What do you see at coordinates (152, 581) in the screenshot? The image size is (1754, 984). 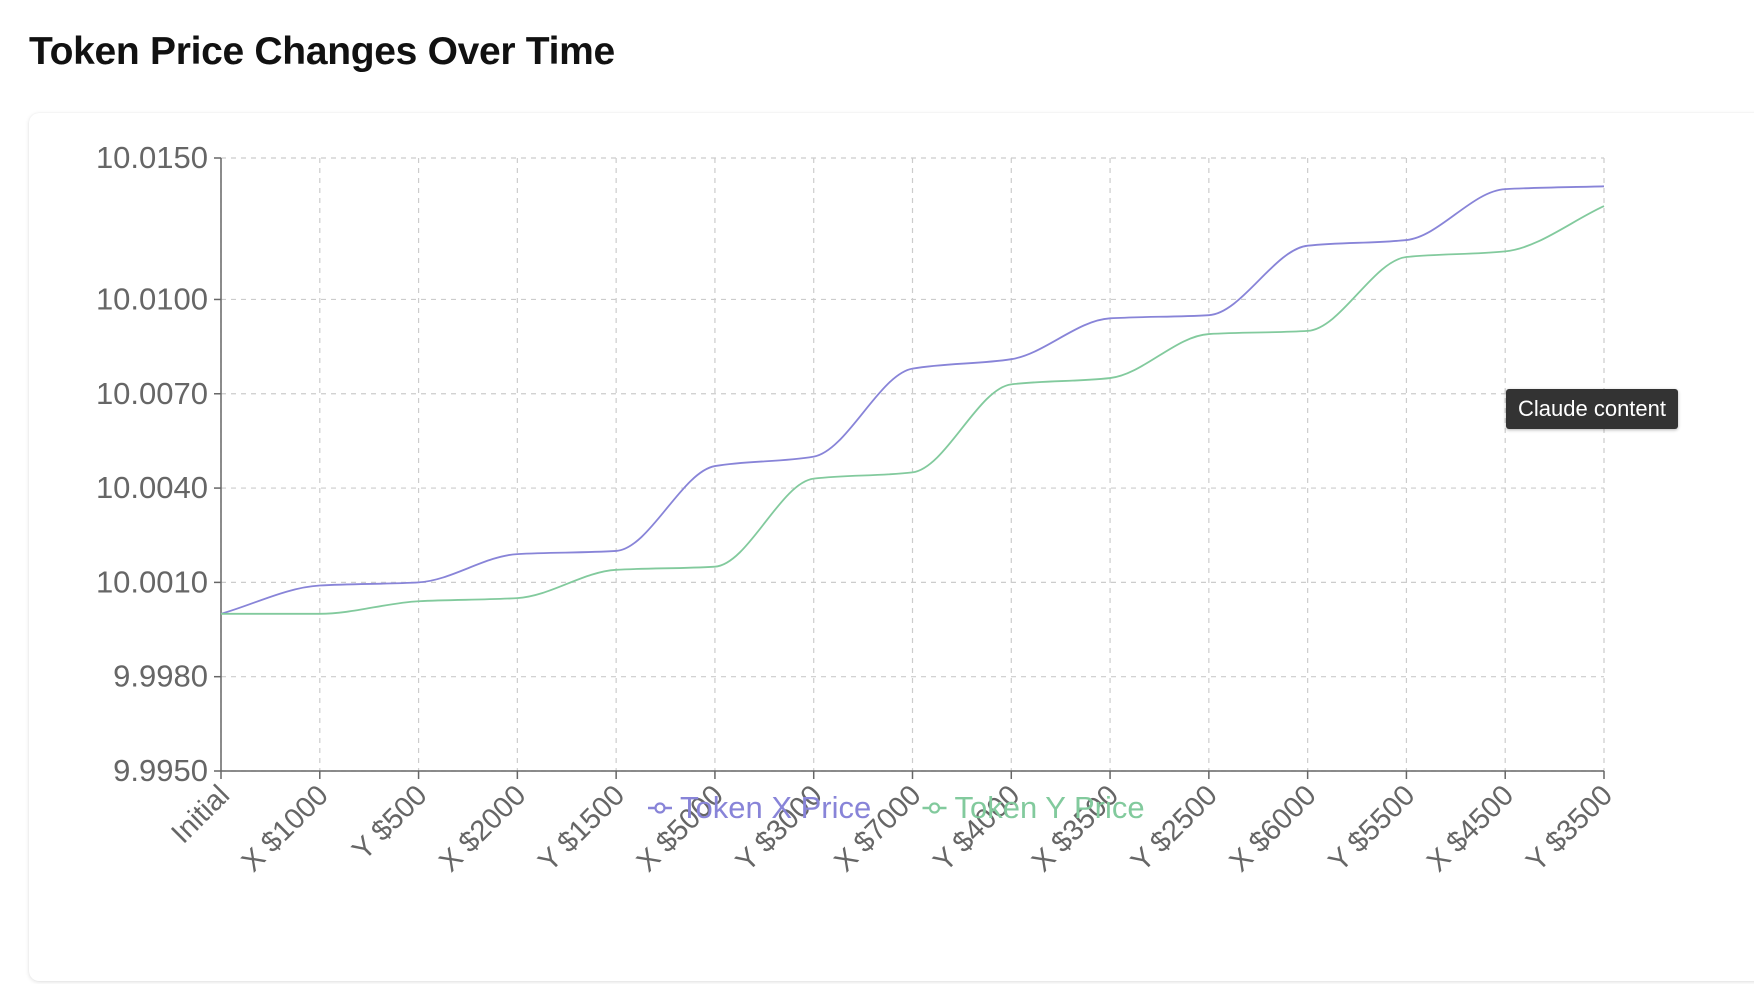 I see `y-tick-label: 10.0010` at bounding box center [152, 581].